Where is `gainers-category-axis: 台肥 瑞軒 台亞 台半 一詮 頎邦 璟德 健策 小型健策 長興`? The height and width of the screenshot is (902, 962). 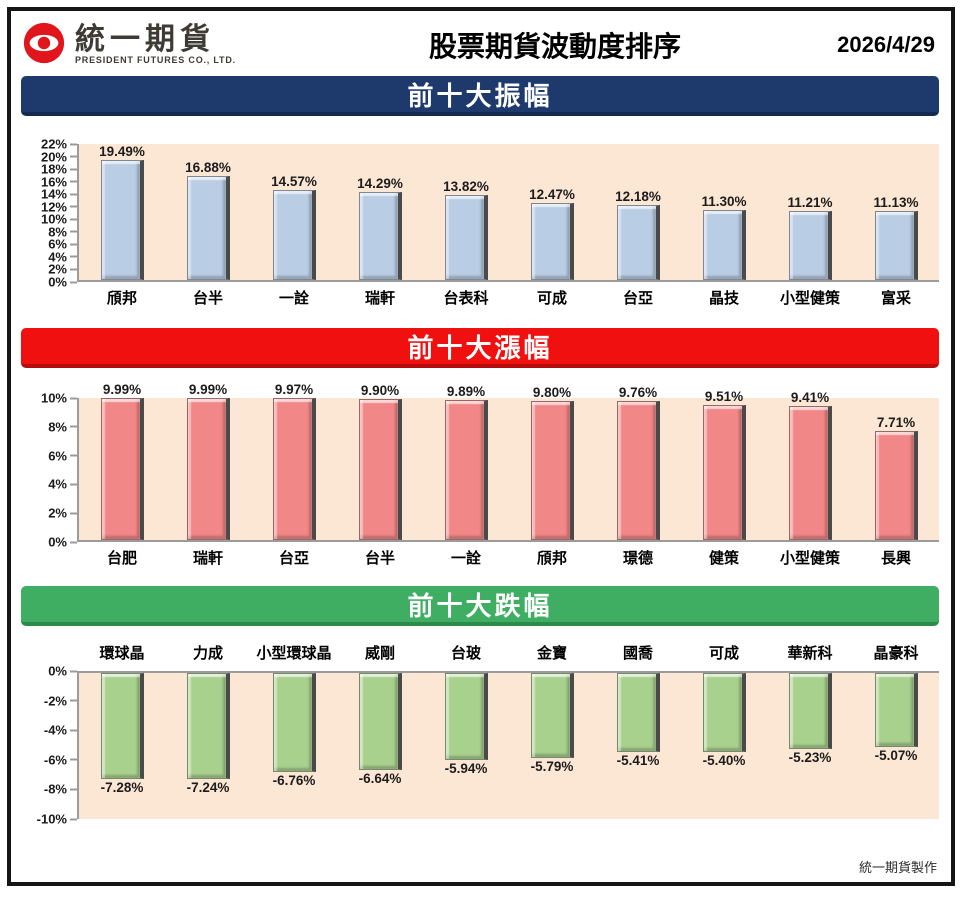 gainers-category-axis: 台肥 瑞軒 台亞 台半 一詮 頎邦 璟德 健策 小型健策 長興 is located at coordinates (509, 559).